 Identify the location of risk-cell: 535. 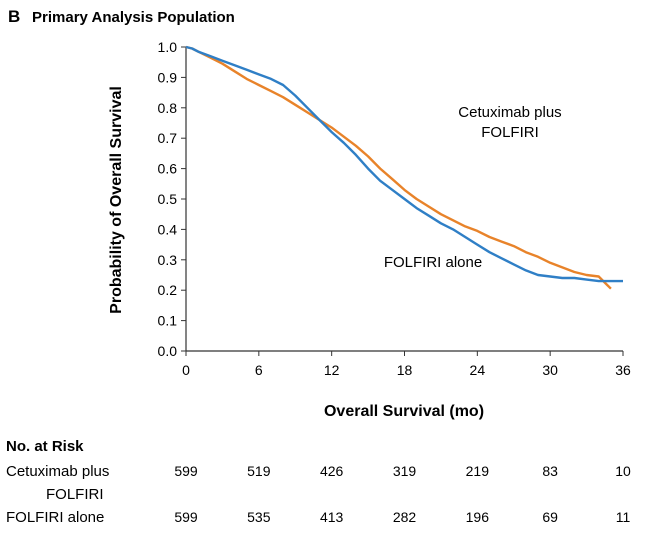
(259, 517).